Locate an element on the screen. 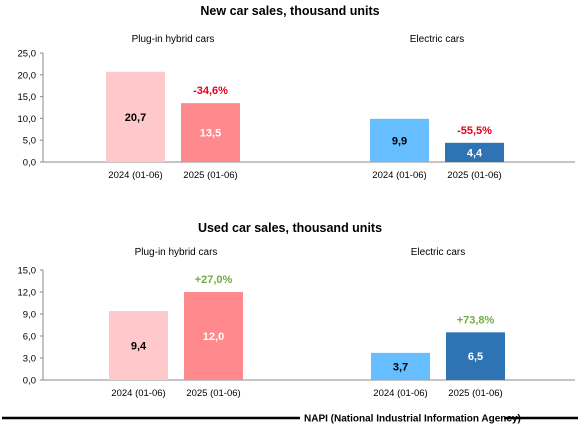 Image resolution: width=580 pixels, height=429 pixels. bar-value-label: 9,4 is located at coordinates (139, 347).